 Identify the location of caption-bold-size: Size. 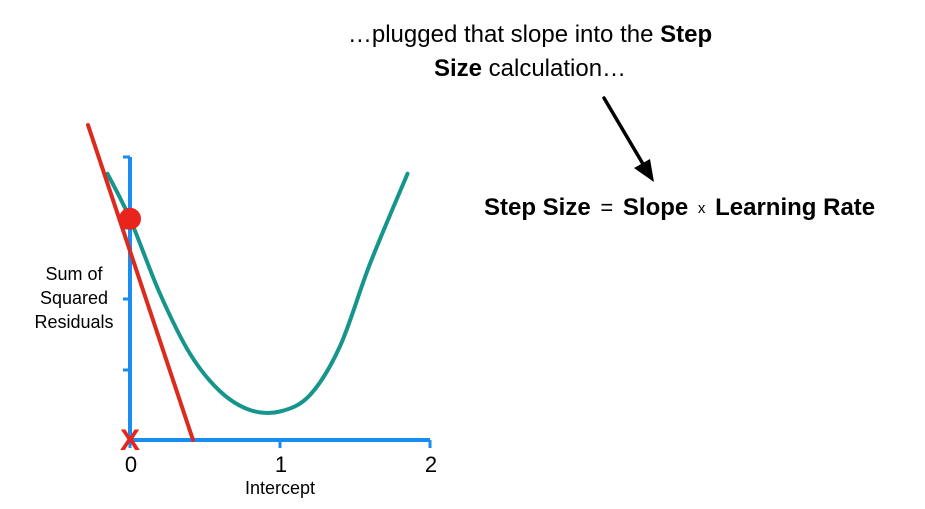
(457, 68).